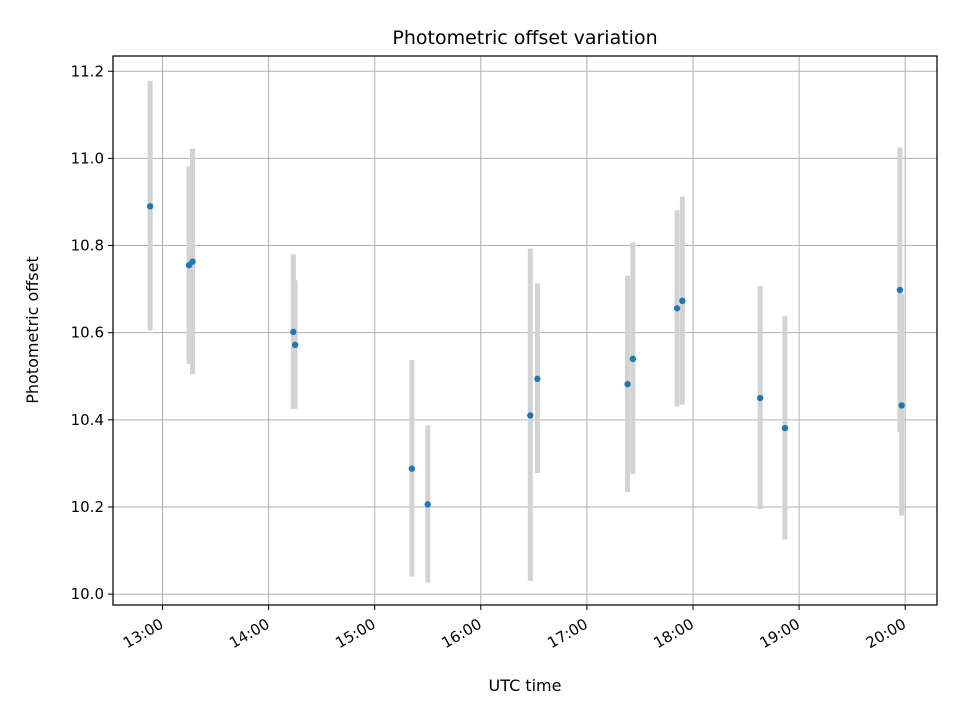 This screenshot has height=720, width=960. What do you see at coordinates (886, 633) in the screenshot?
I see `x-tick-label: 20:00` at bounding box center [886, 633].